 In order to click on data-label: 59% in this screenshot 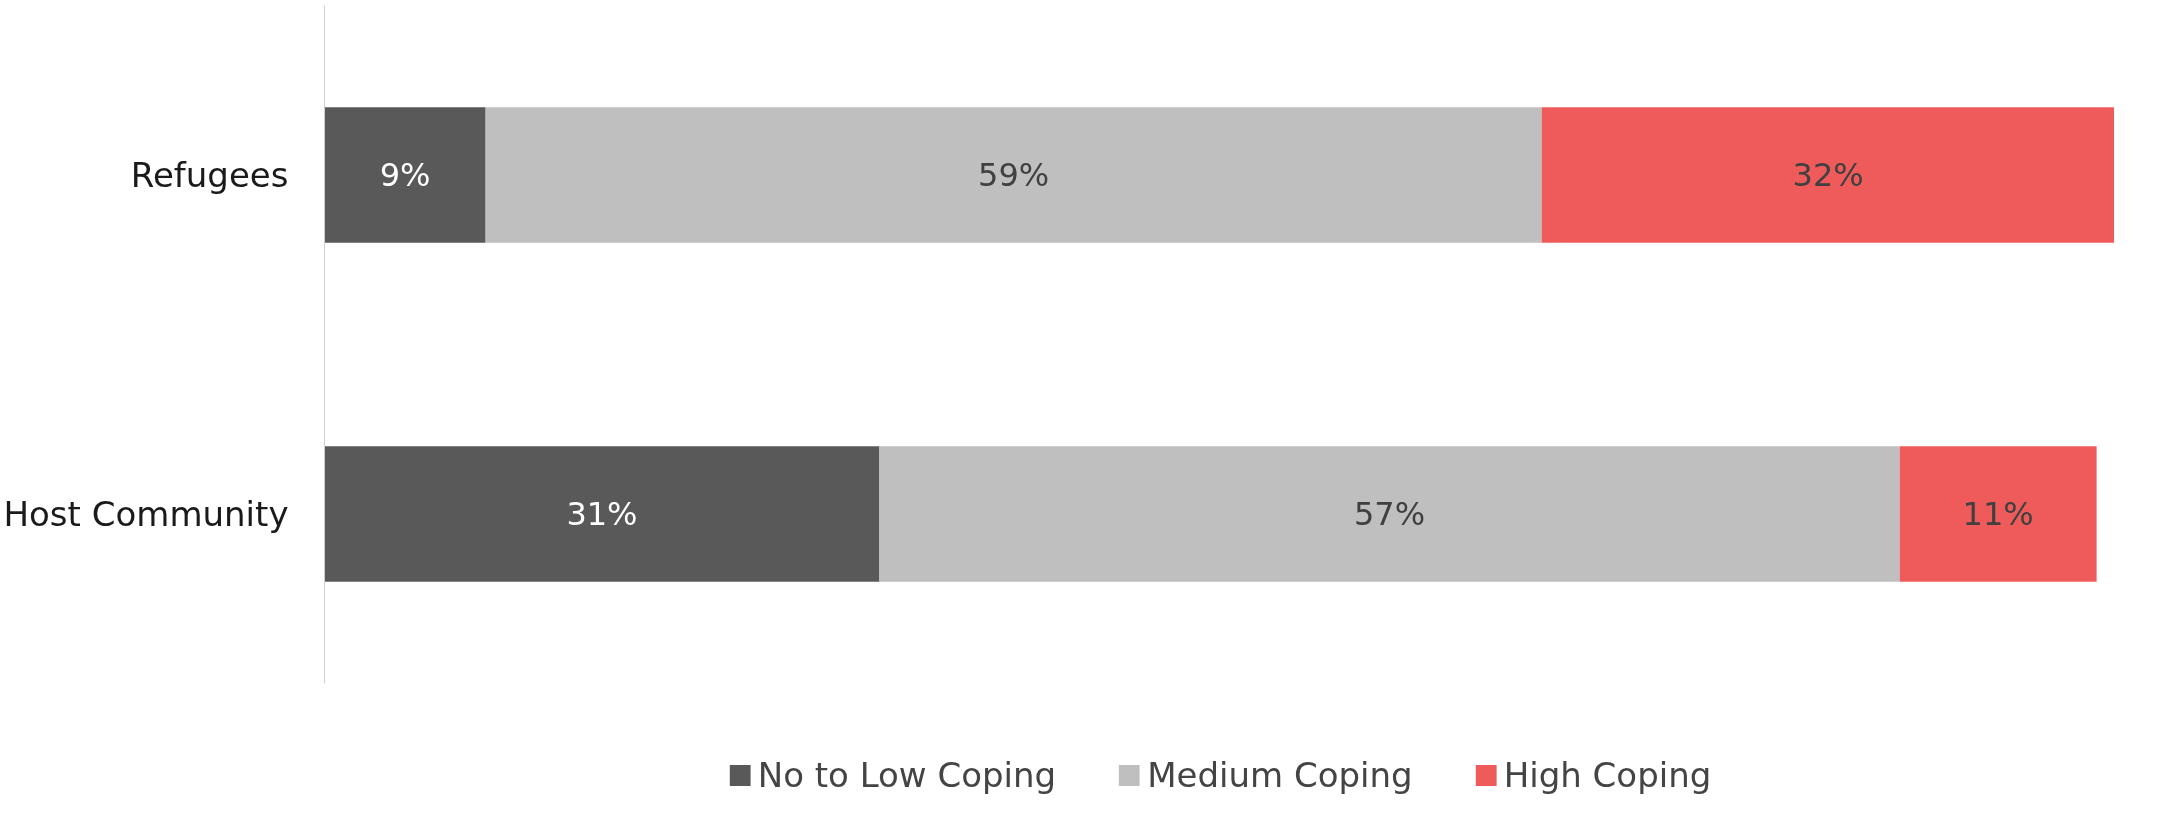, I will do `click(1014, 174)`.